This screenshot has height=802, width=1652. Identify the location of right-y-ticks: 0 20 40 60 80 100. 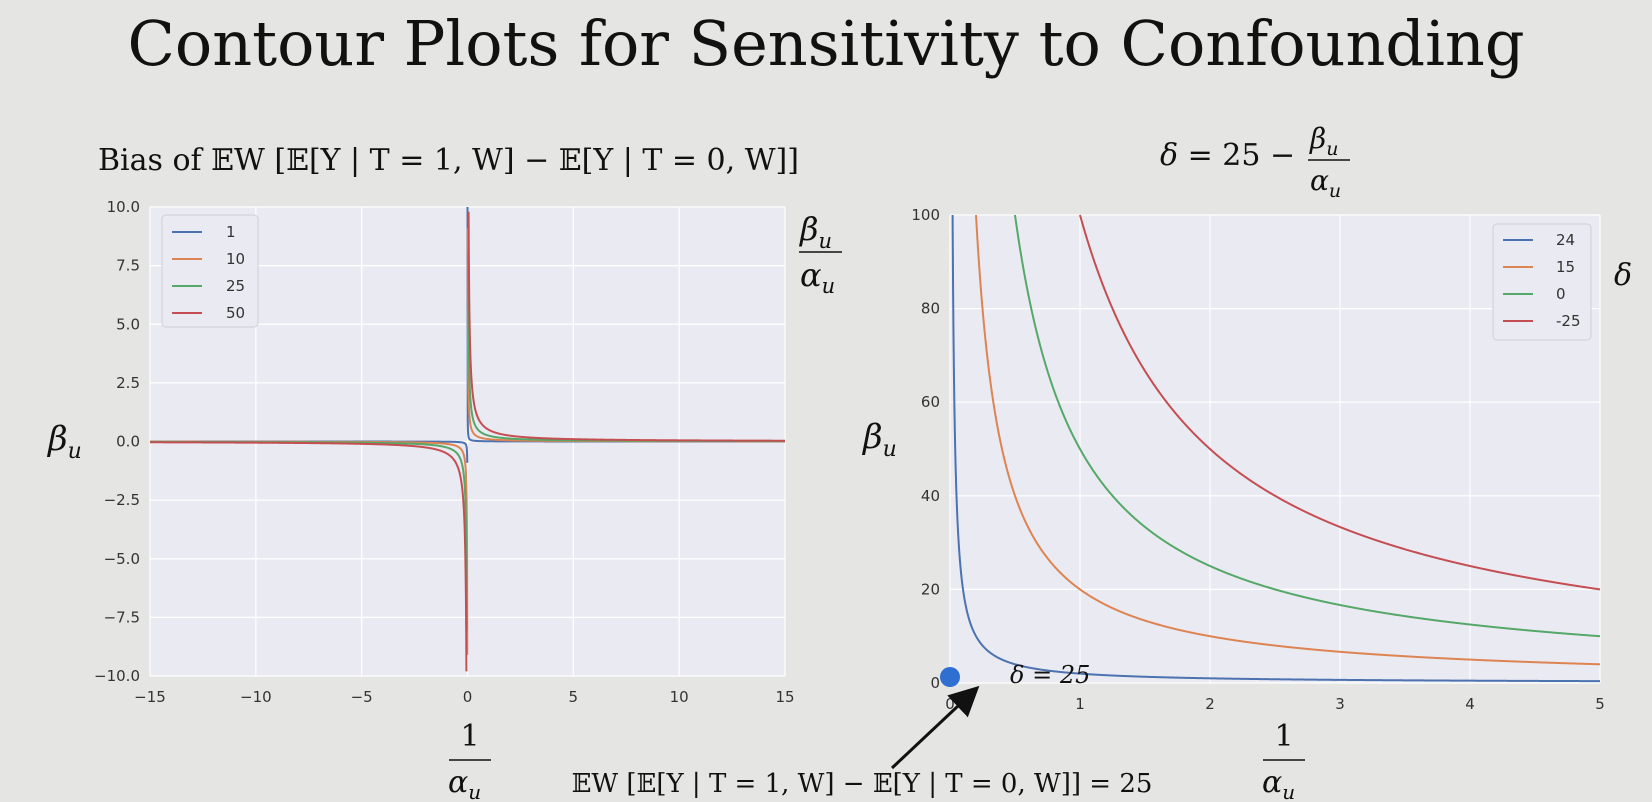
(925, 449).